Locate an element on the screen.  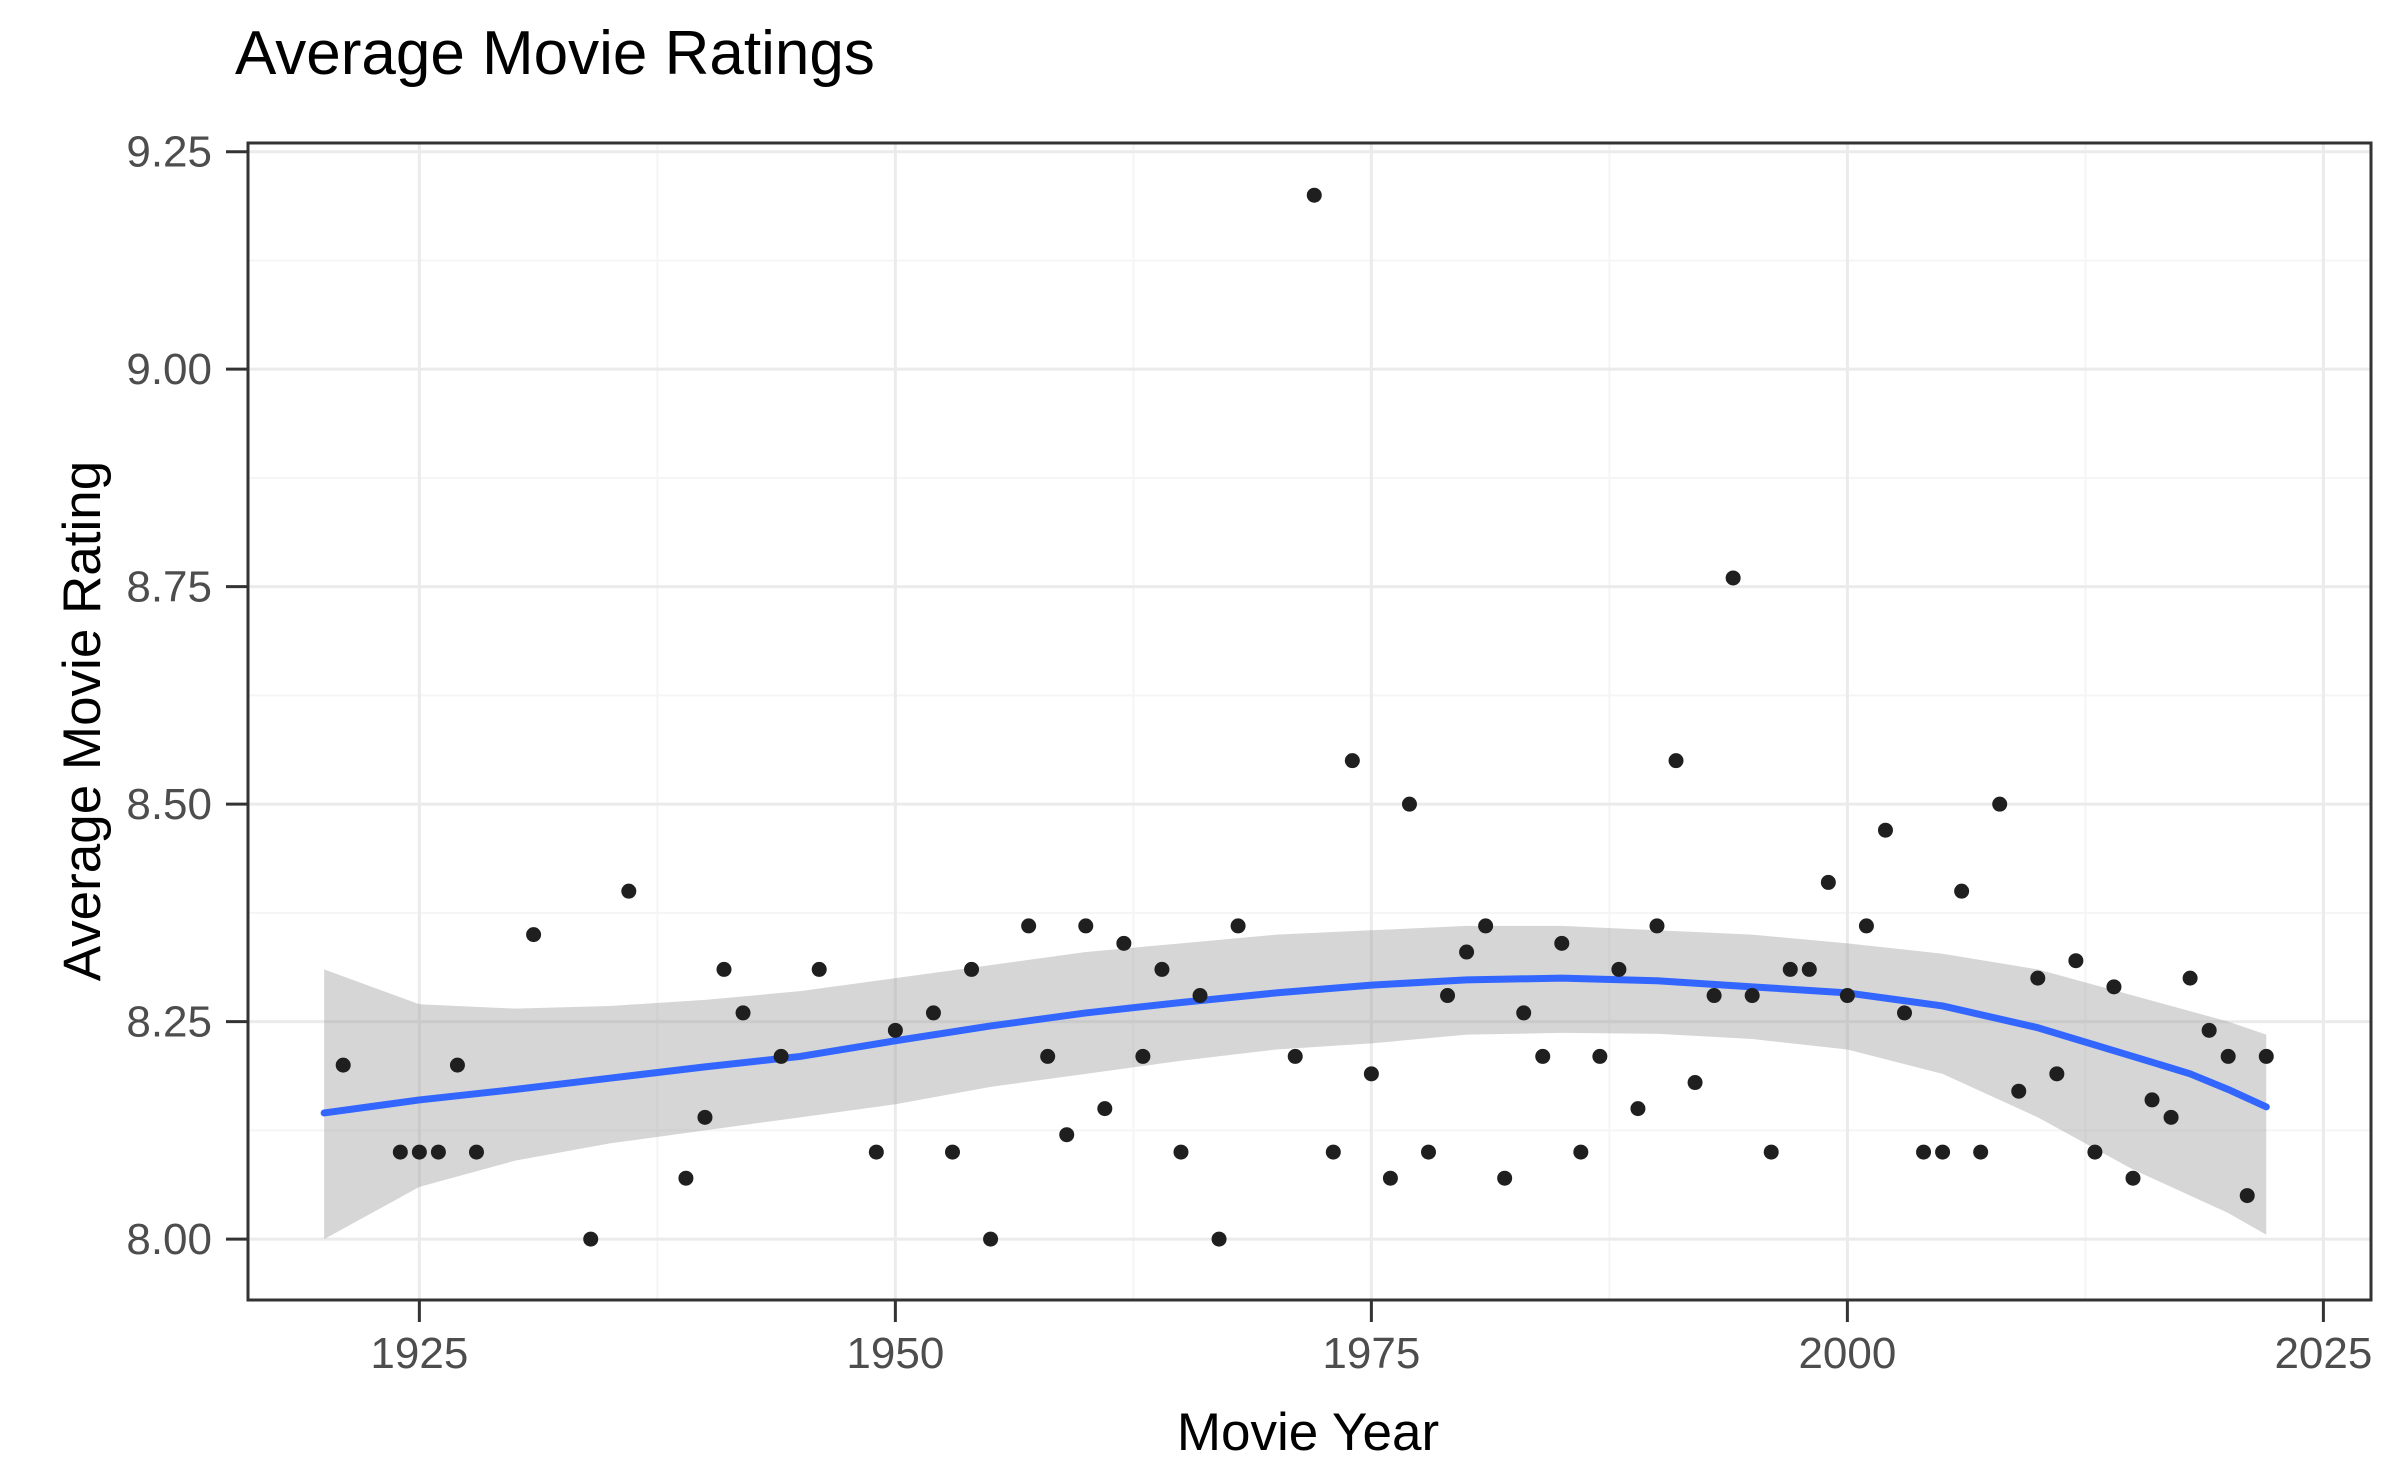
y-tick-label: 9.25 is located at coordinates (169, 152).